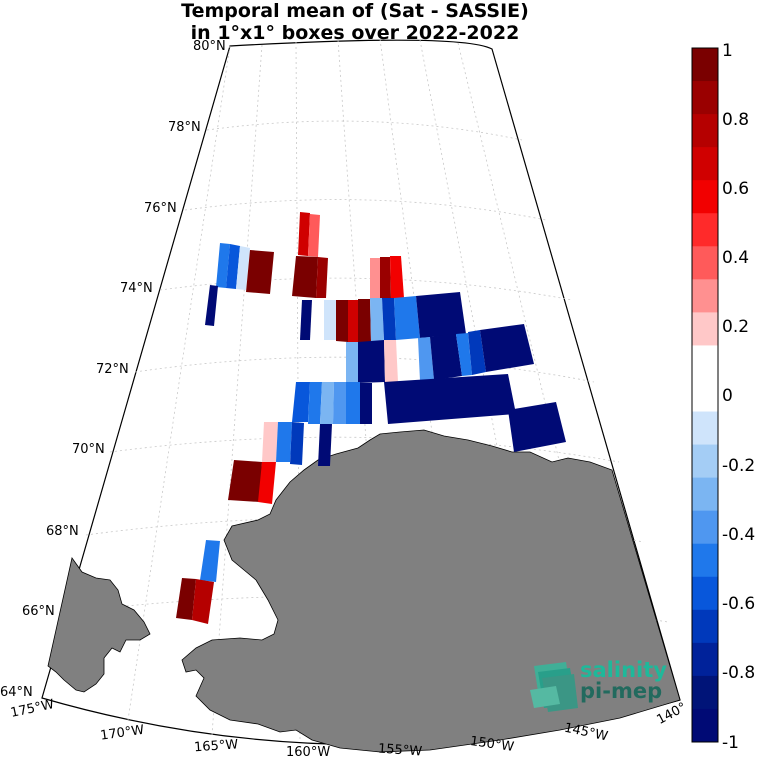  Describe the element at coordinates (136, 288) in the screenshot. I see `lat-label-74: 74°N` at that location.